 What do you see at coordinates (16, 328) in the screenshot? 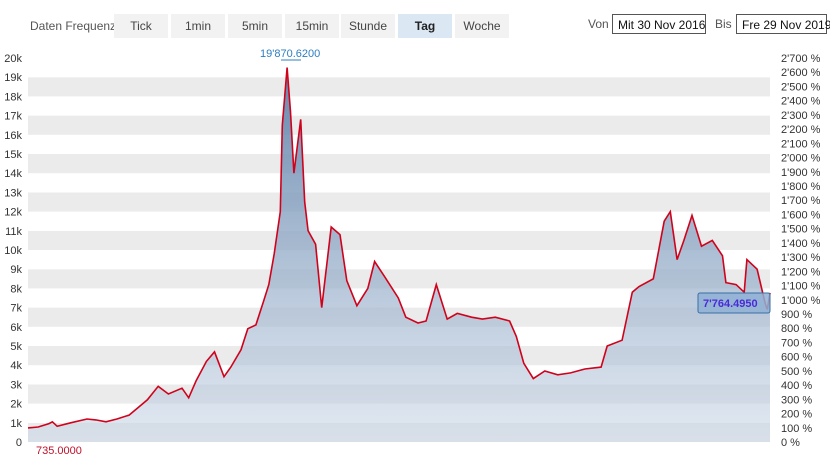
I see `y-tick-label: 6k` at bounding box center [16, 328].